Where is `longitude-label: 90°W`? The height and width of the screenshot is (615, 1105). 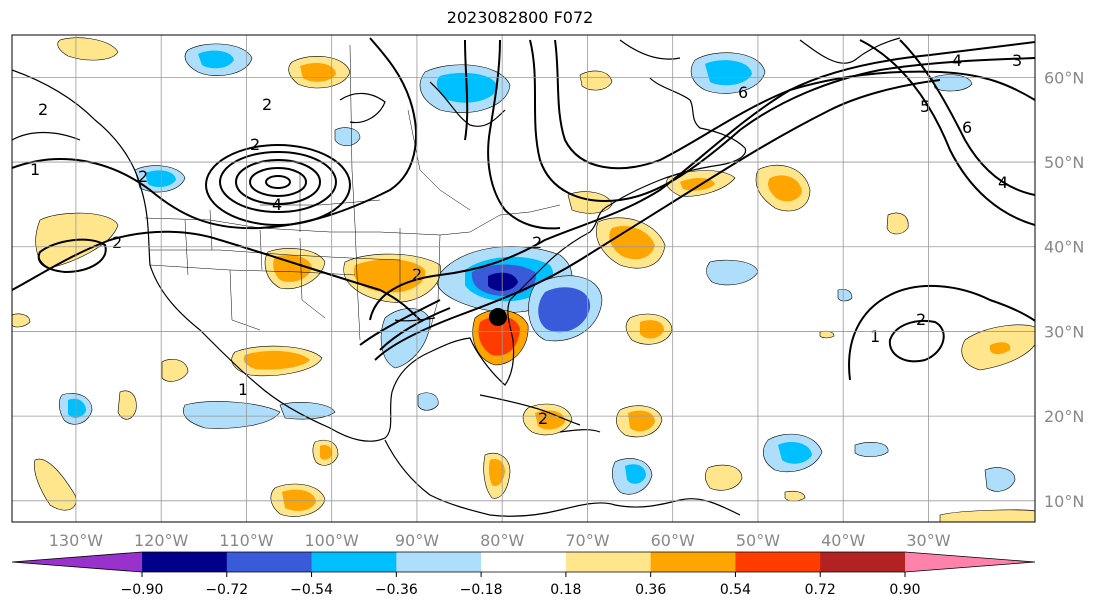
longitude-label: 90°W is located at coordinates (417, 540).